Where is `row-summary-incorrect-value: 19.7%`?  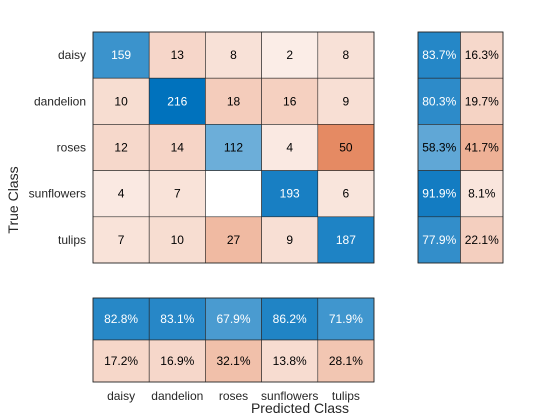 row-summary-incorrect-value: 19.7% is located at coordinates (482, 101).